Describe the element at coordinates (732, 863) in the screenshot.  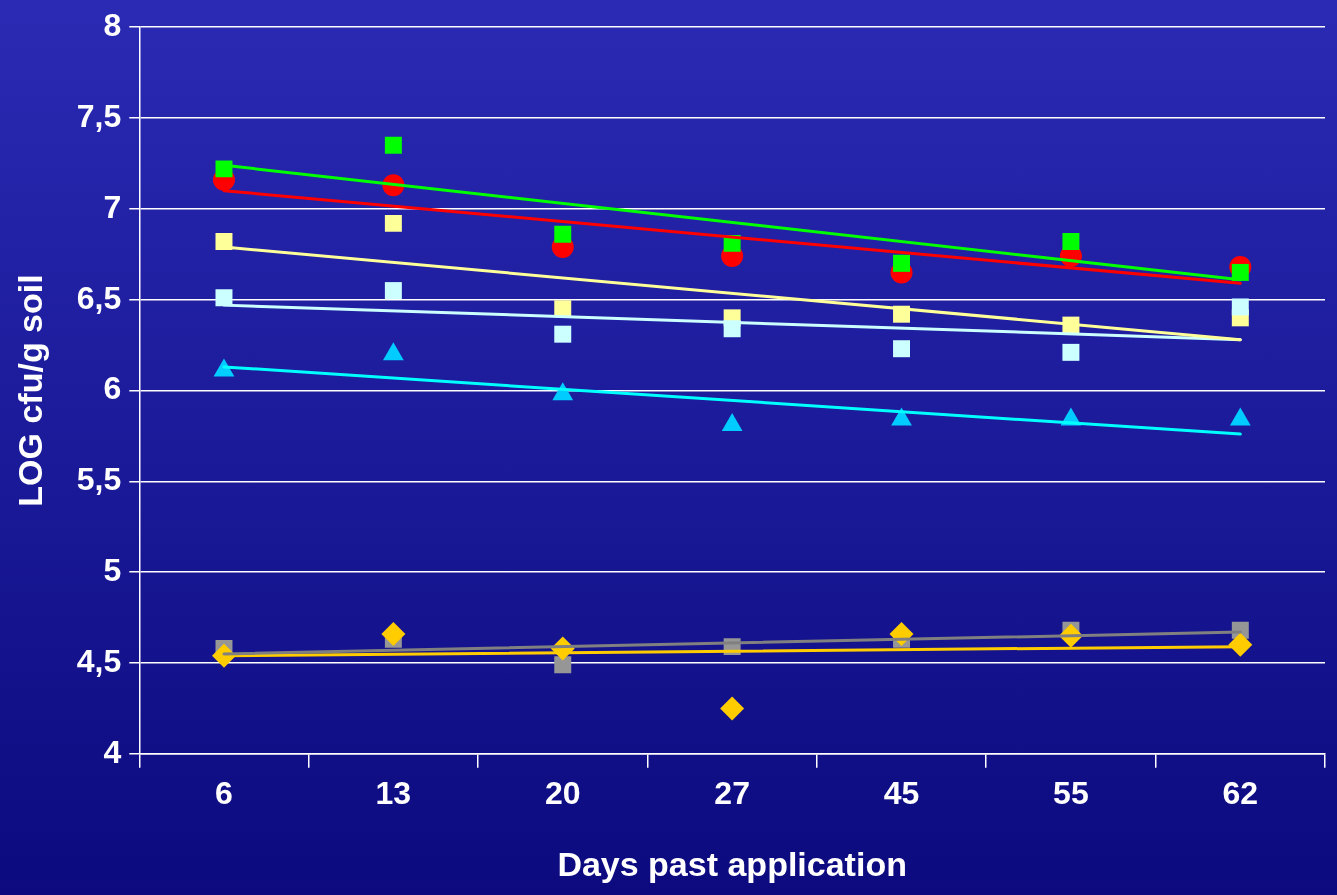
I see `x-axis-title: Days past application` at that location.